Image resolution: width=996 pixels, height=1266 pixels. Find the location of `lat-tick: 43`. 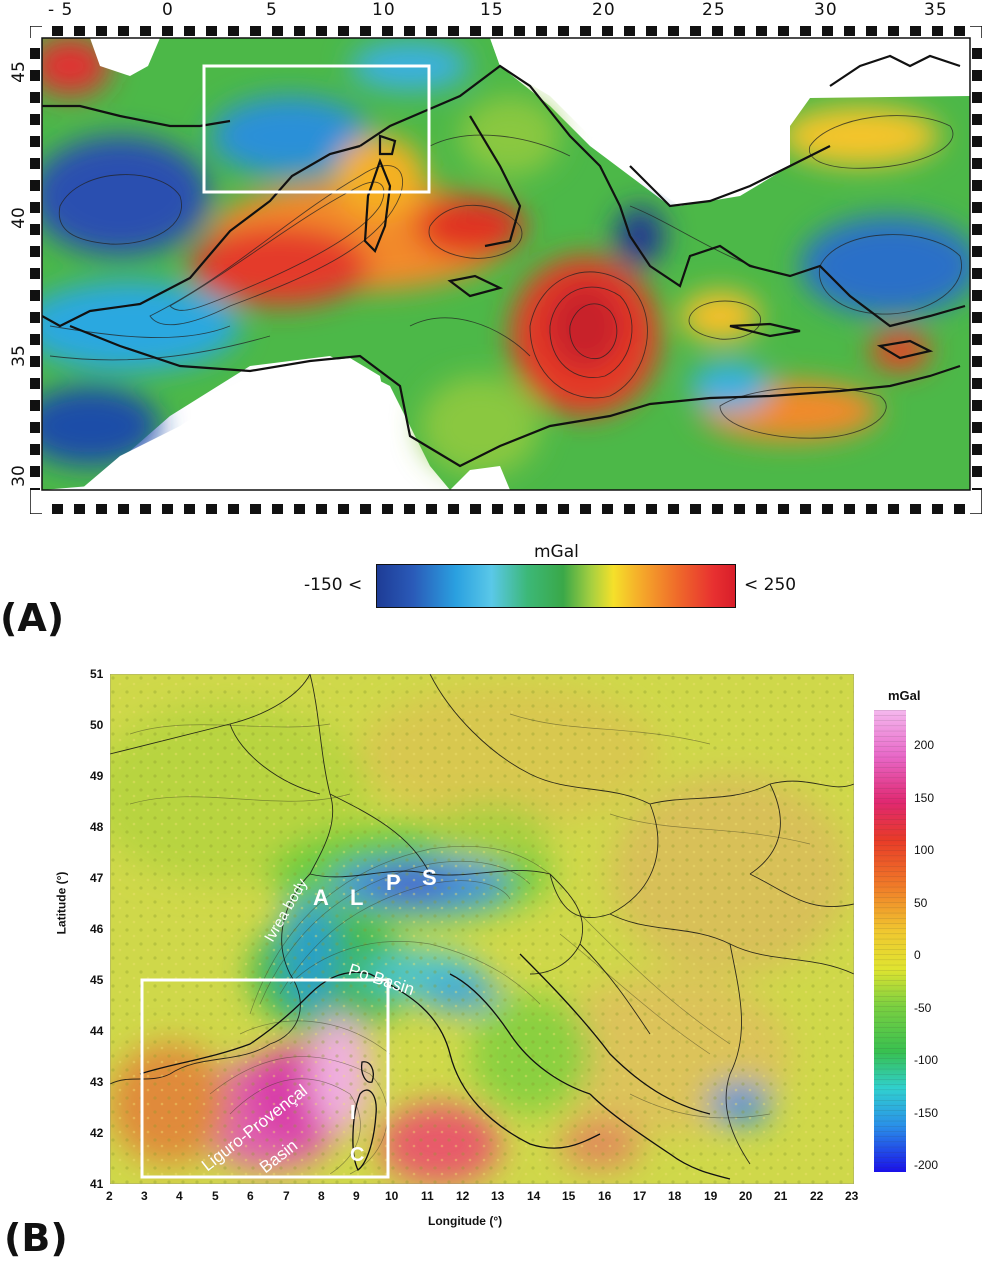

lat-tick: 43 is located at coordinates (97, 1082).